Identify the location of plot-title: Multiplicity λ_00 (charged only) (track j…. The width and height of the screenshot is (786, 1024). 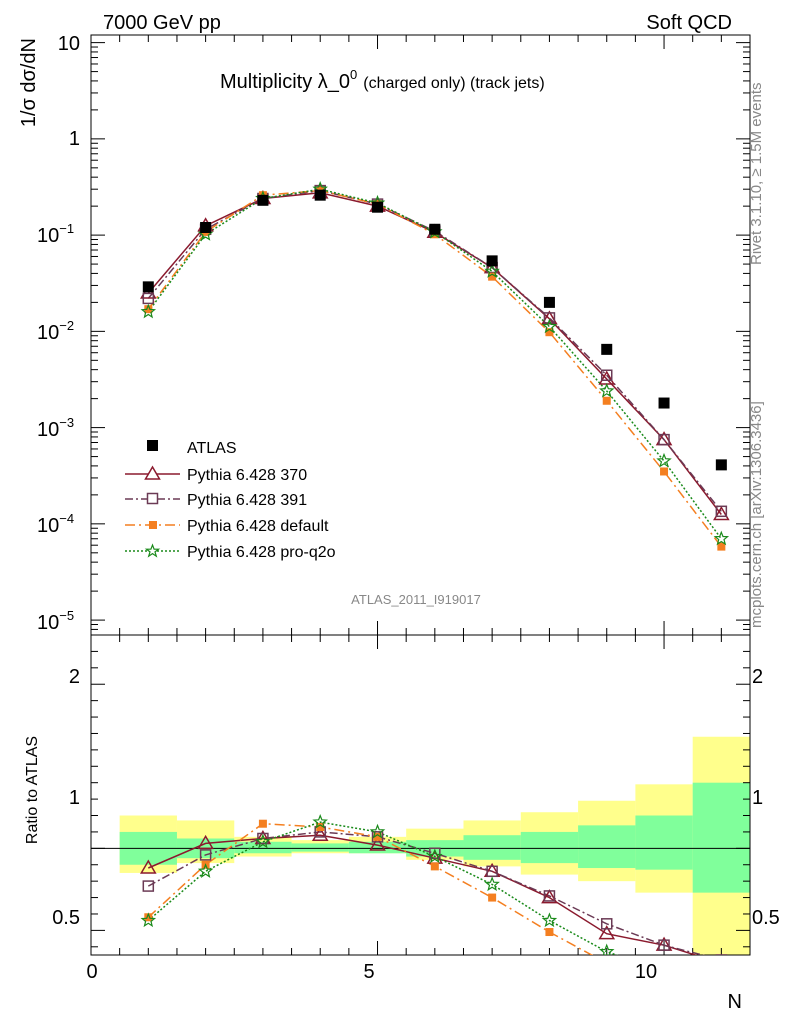
(382, 80).